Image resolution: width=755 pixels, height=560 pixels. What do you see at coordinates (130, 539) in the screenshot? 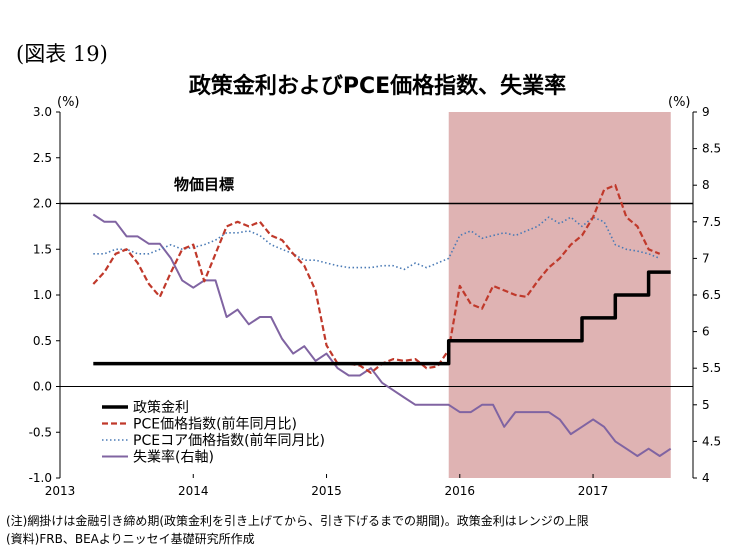
I see `source-note: (資料)FRB、BEAよりニッセイ基礎研究所作成` at bounding box center [130, 539].